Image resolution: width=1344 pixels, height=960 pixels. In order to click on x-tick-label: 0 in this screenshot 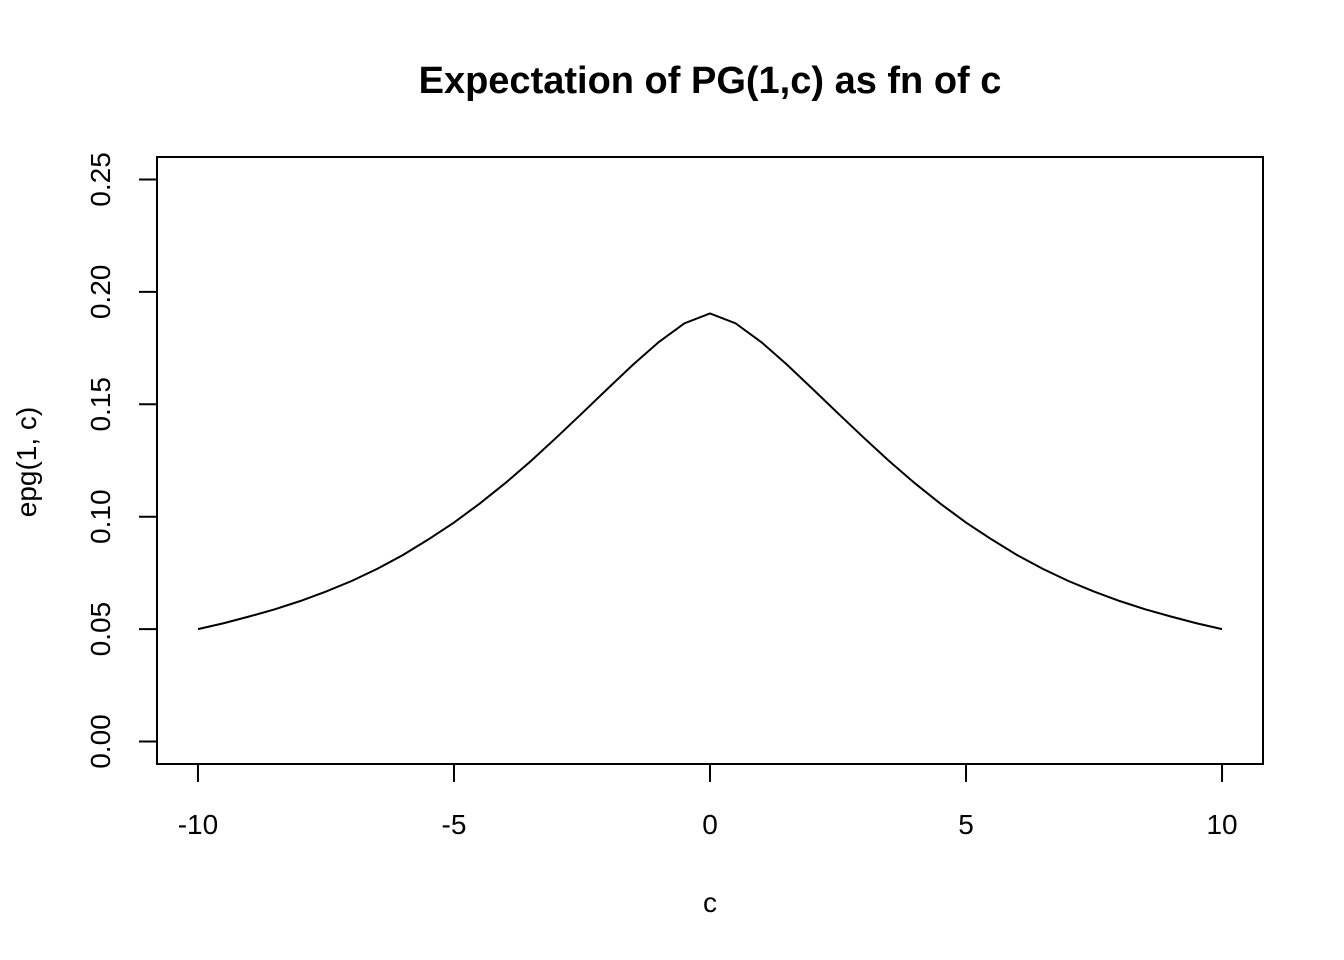, I will do `click(710, 824)`.